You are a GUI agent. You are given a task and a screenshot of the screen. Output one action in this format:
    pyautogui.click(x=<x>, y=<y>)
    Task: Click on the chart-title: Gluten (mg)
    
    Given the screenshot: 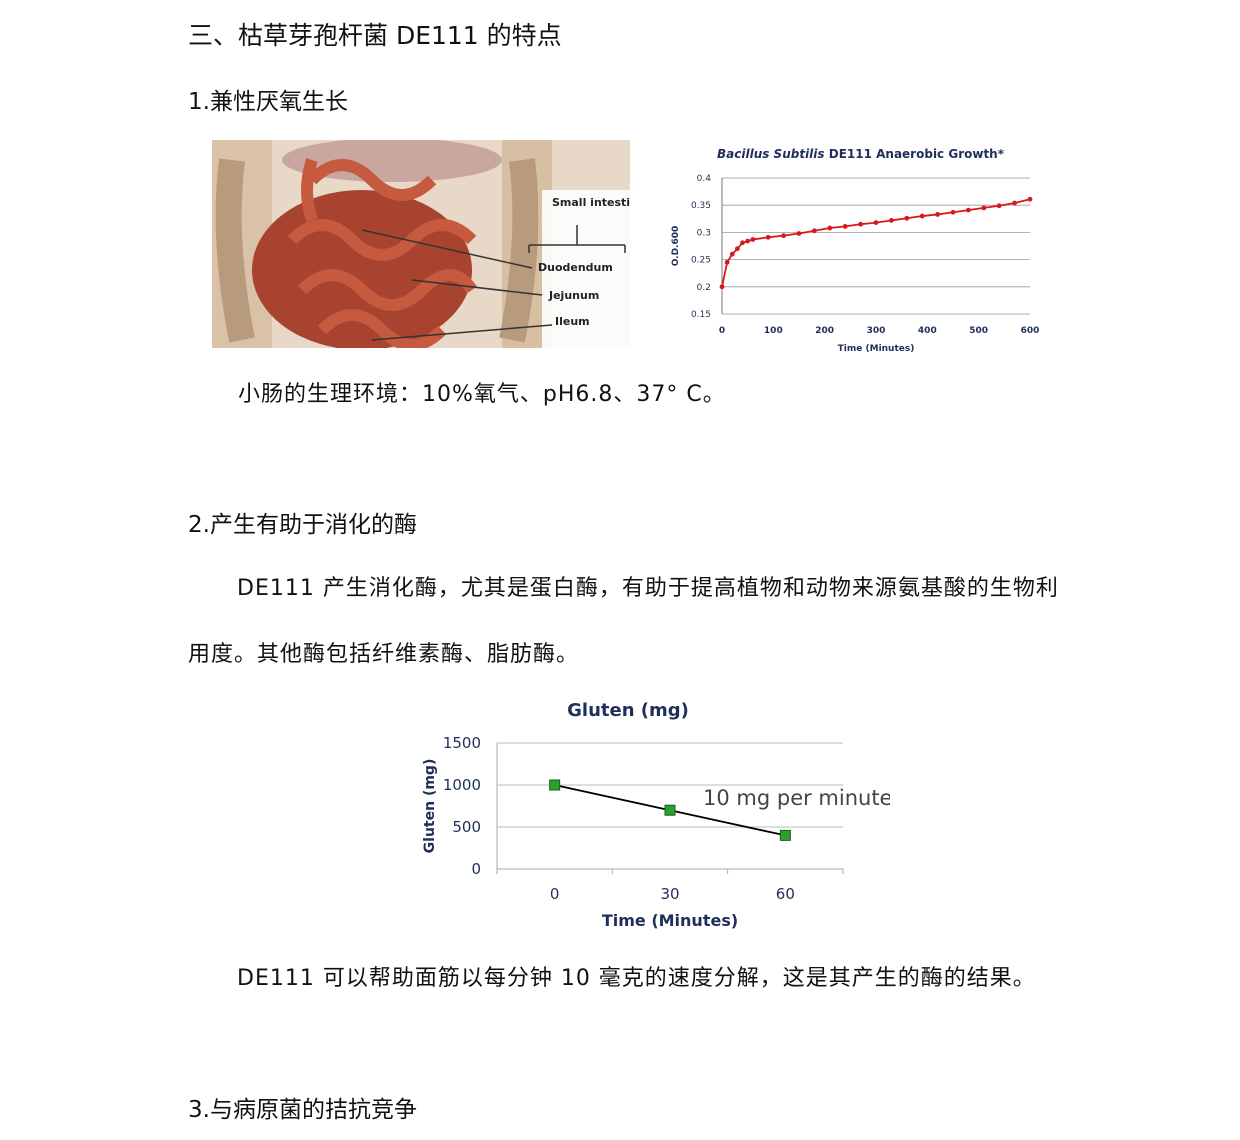 What is the action you would take?
    pyautogui.click(x=628, y=710)
    